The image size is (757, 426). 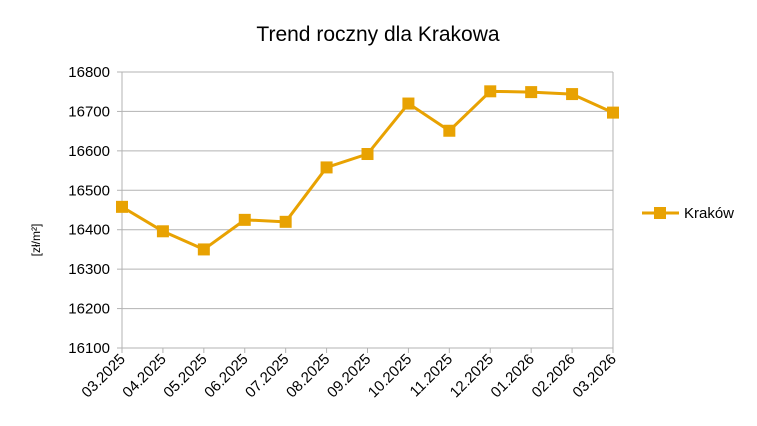 What do you see at coordinates (432, 376) in the screenshot?
I see `x-tick-label: 11.2025` at bounding box center [432, 376].